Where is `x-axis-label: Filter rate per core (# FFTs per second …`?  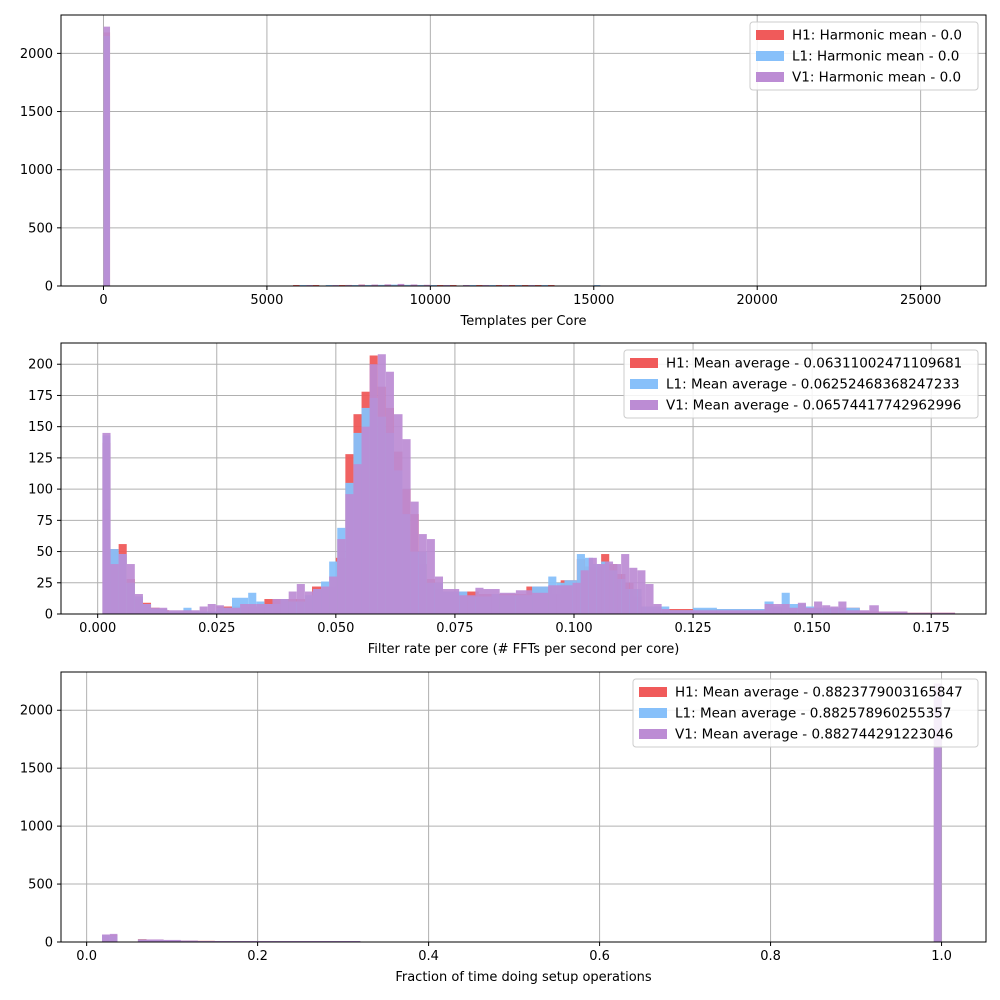
x-axis-label: Filter rate per core (# FFTs per second … is located at coordinates (524, 649).